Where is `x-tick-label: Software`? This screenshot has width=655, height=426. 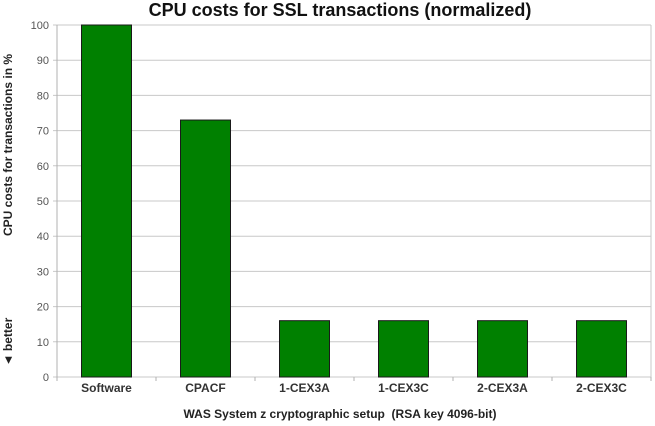
x-tick-label: Software is located at coordinates (106, 388).